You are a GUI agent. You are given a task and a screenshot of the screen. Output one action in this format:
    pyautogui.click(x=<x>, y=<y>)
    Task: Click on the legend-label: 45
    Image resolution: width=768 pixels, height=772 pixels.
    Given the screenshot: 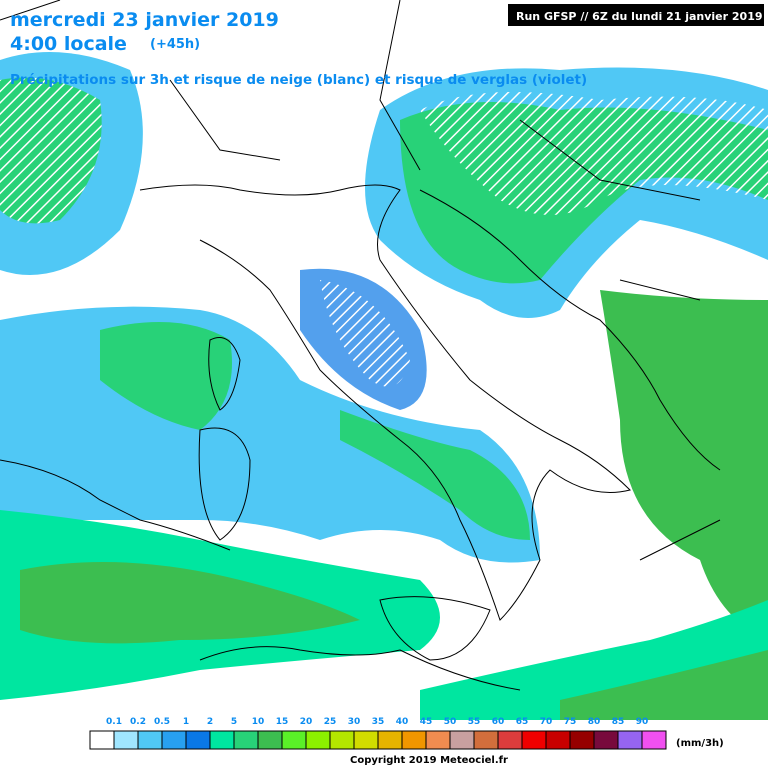 What is the action you would take?
    pyautogui.click(x=426, y=722)
    